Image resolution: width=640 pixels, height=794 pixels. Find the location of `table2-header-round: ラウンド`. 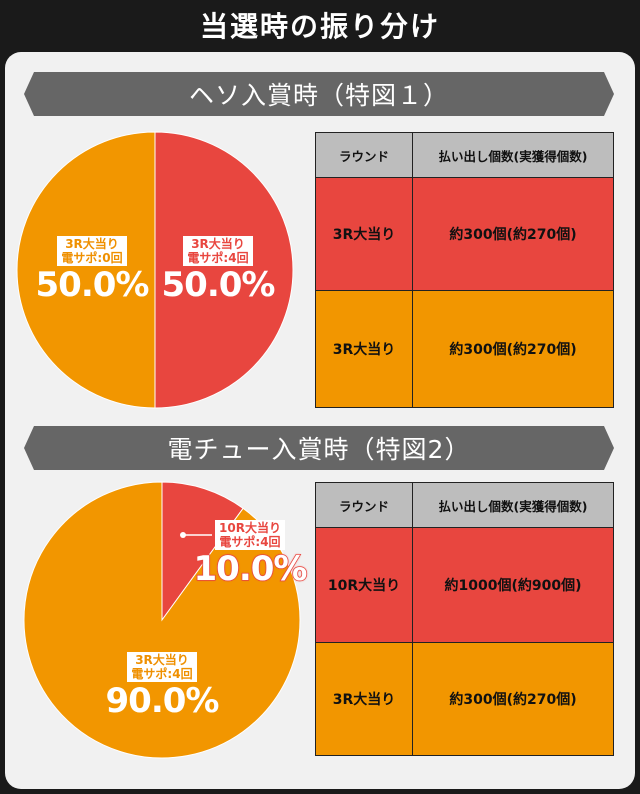

table2-header-round: ラウンド is located at coordinates (364, 505).